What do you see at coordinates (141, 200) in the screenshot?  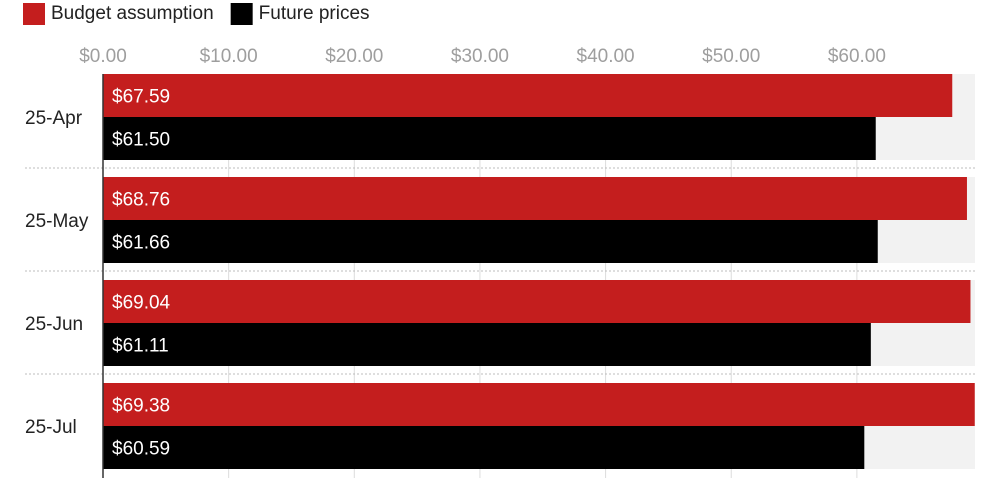 I see `bar-value-label-0-1: $68.76` at bounding box center [141, 200].